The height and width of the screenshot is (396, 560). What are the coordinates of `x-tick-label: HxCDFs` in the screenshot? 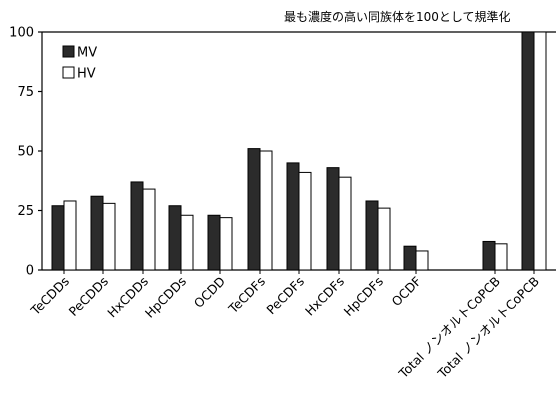 It's located at (324, 296).